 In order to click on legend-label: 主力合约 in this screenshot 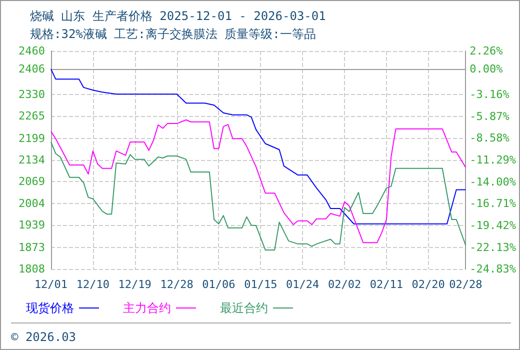, I will do `click(147, 308)`.